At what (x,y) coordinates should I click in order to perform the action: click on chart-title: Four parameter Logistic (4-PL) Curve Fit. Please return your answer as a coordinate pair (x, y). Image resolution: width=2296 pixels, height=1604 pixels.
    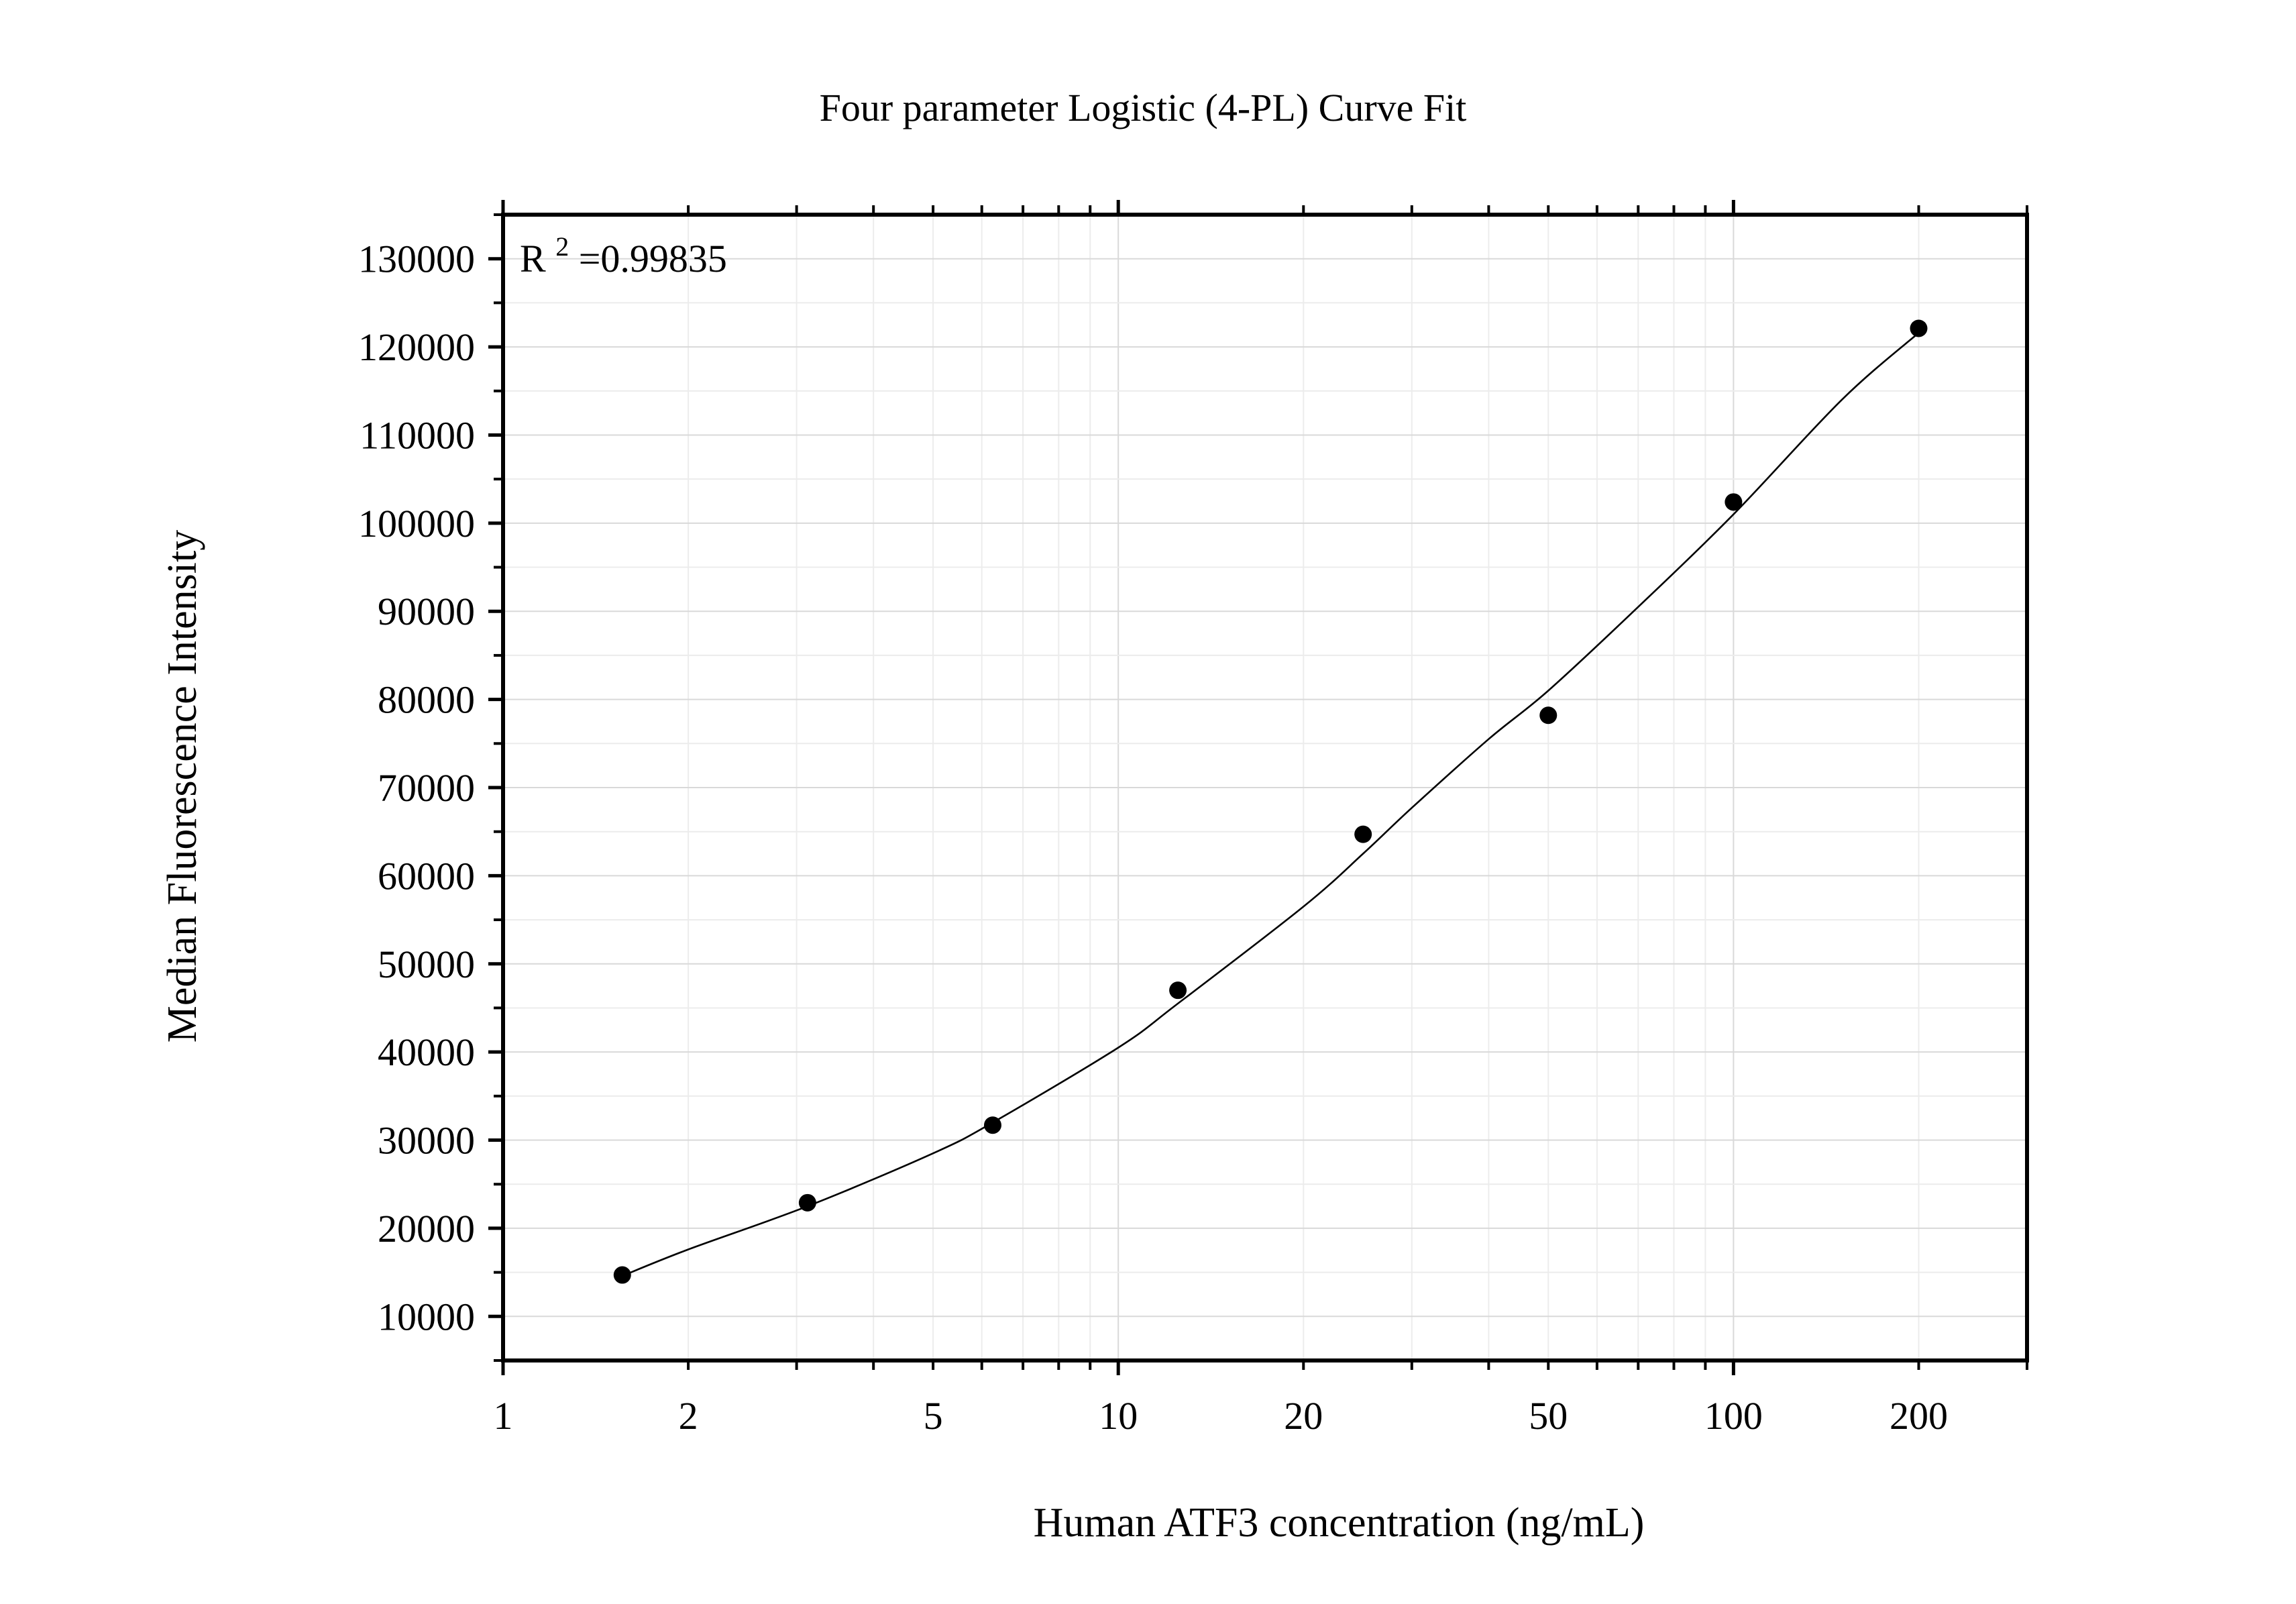
    Looking at the image, I should click on (1143, 107).